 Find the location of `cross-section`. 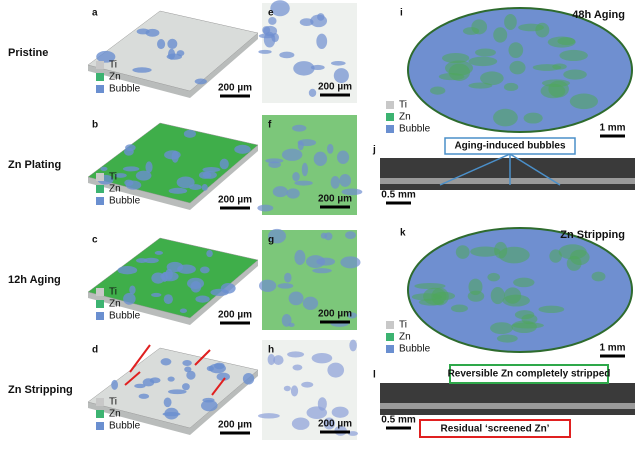

cross-section is located at coordinates (507, 174).